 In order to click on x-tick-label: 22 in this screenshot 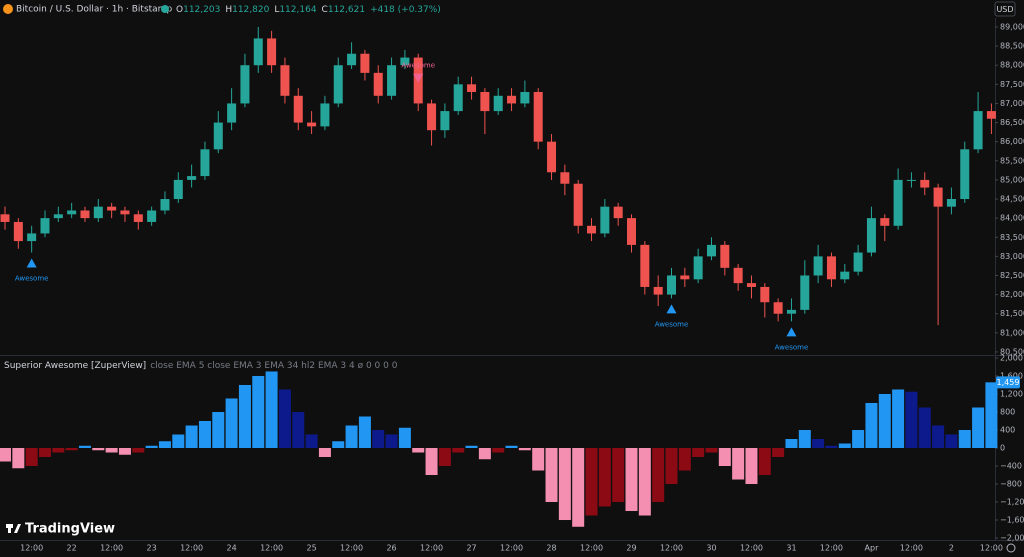, I will do `click(72, 548)`.